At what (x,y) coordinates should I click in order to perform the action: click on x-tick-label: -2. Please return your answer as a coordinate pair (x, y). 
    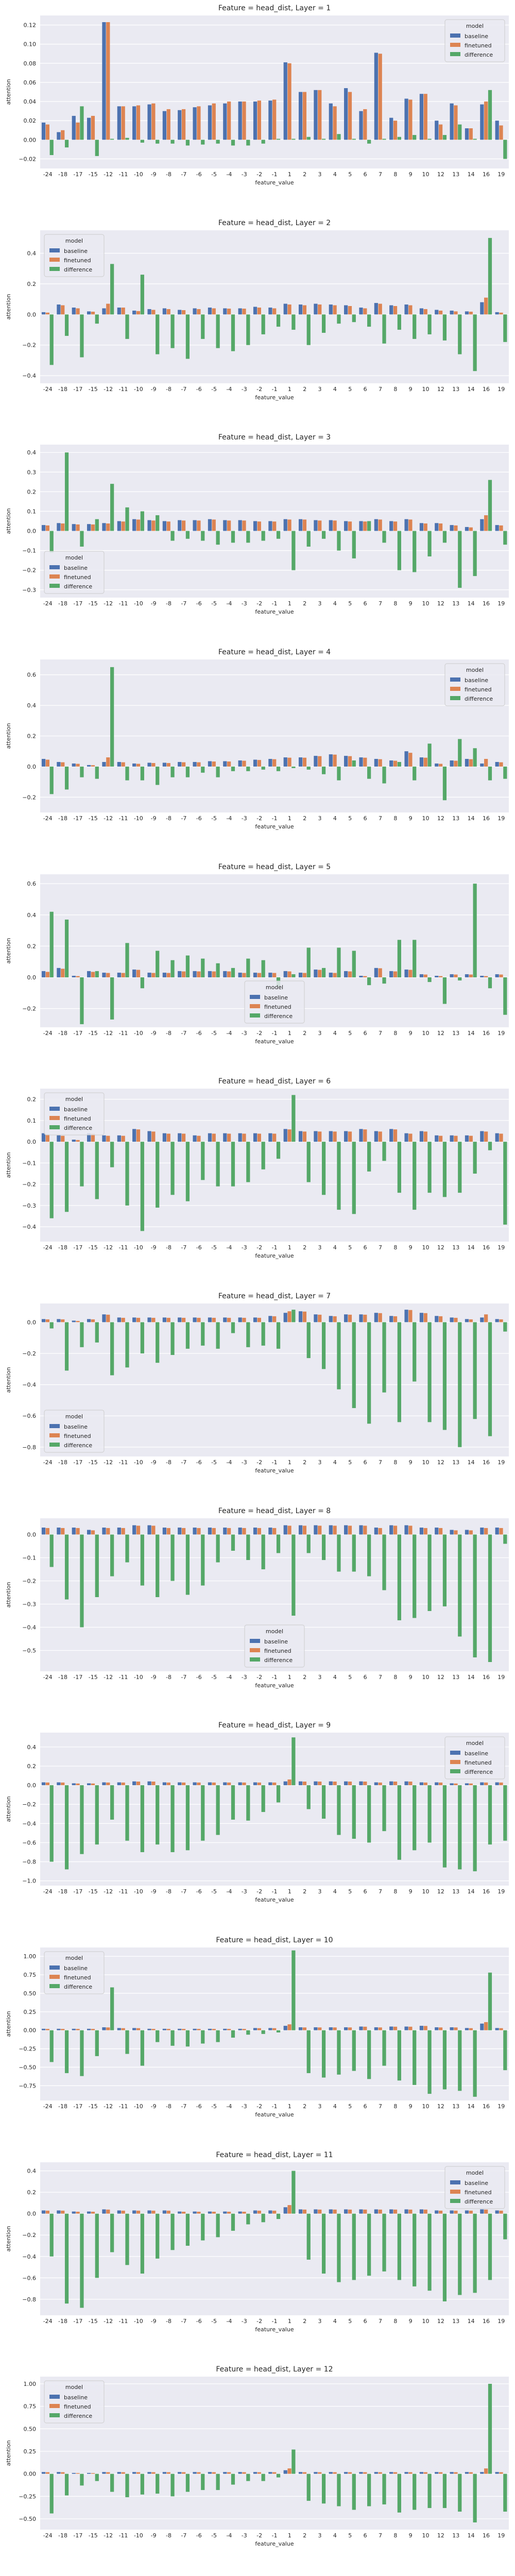
    Looking at the image, I should click on (259, 389).